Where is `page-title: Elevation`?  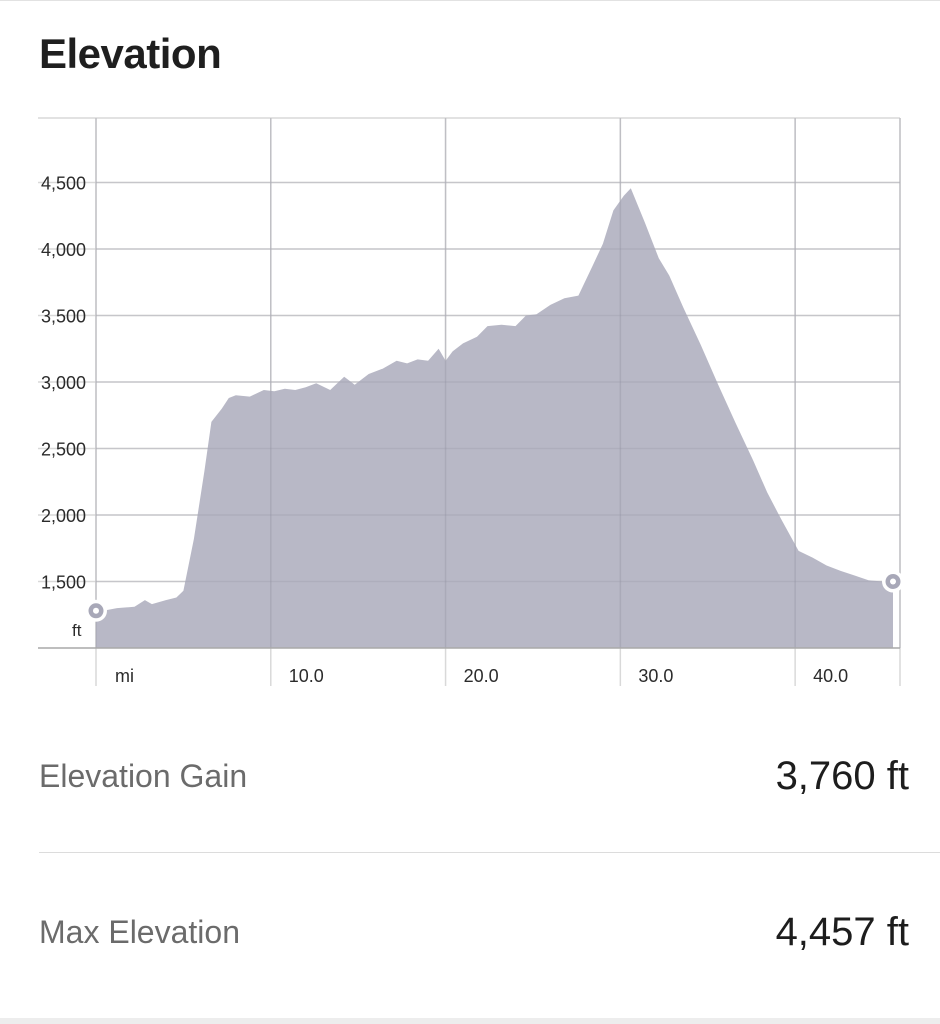 page-title: Elevation is located at coordinates (130, 53).